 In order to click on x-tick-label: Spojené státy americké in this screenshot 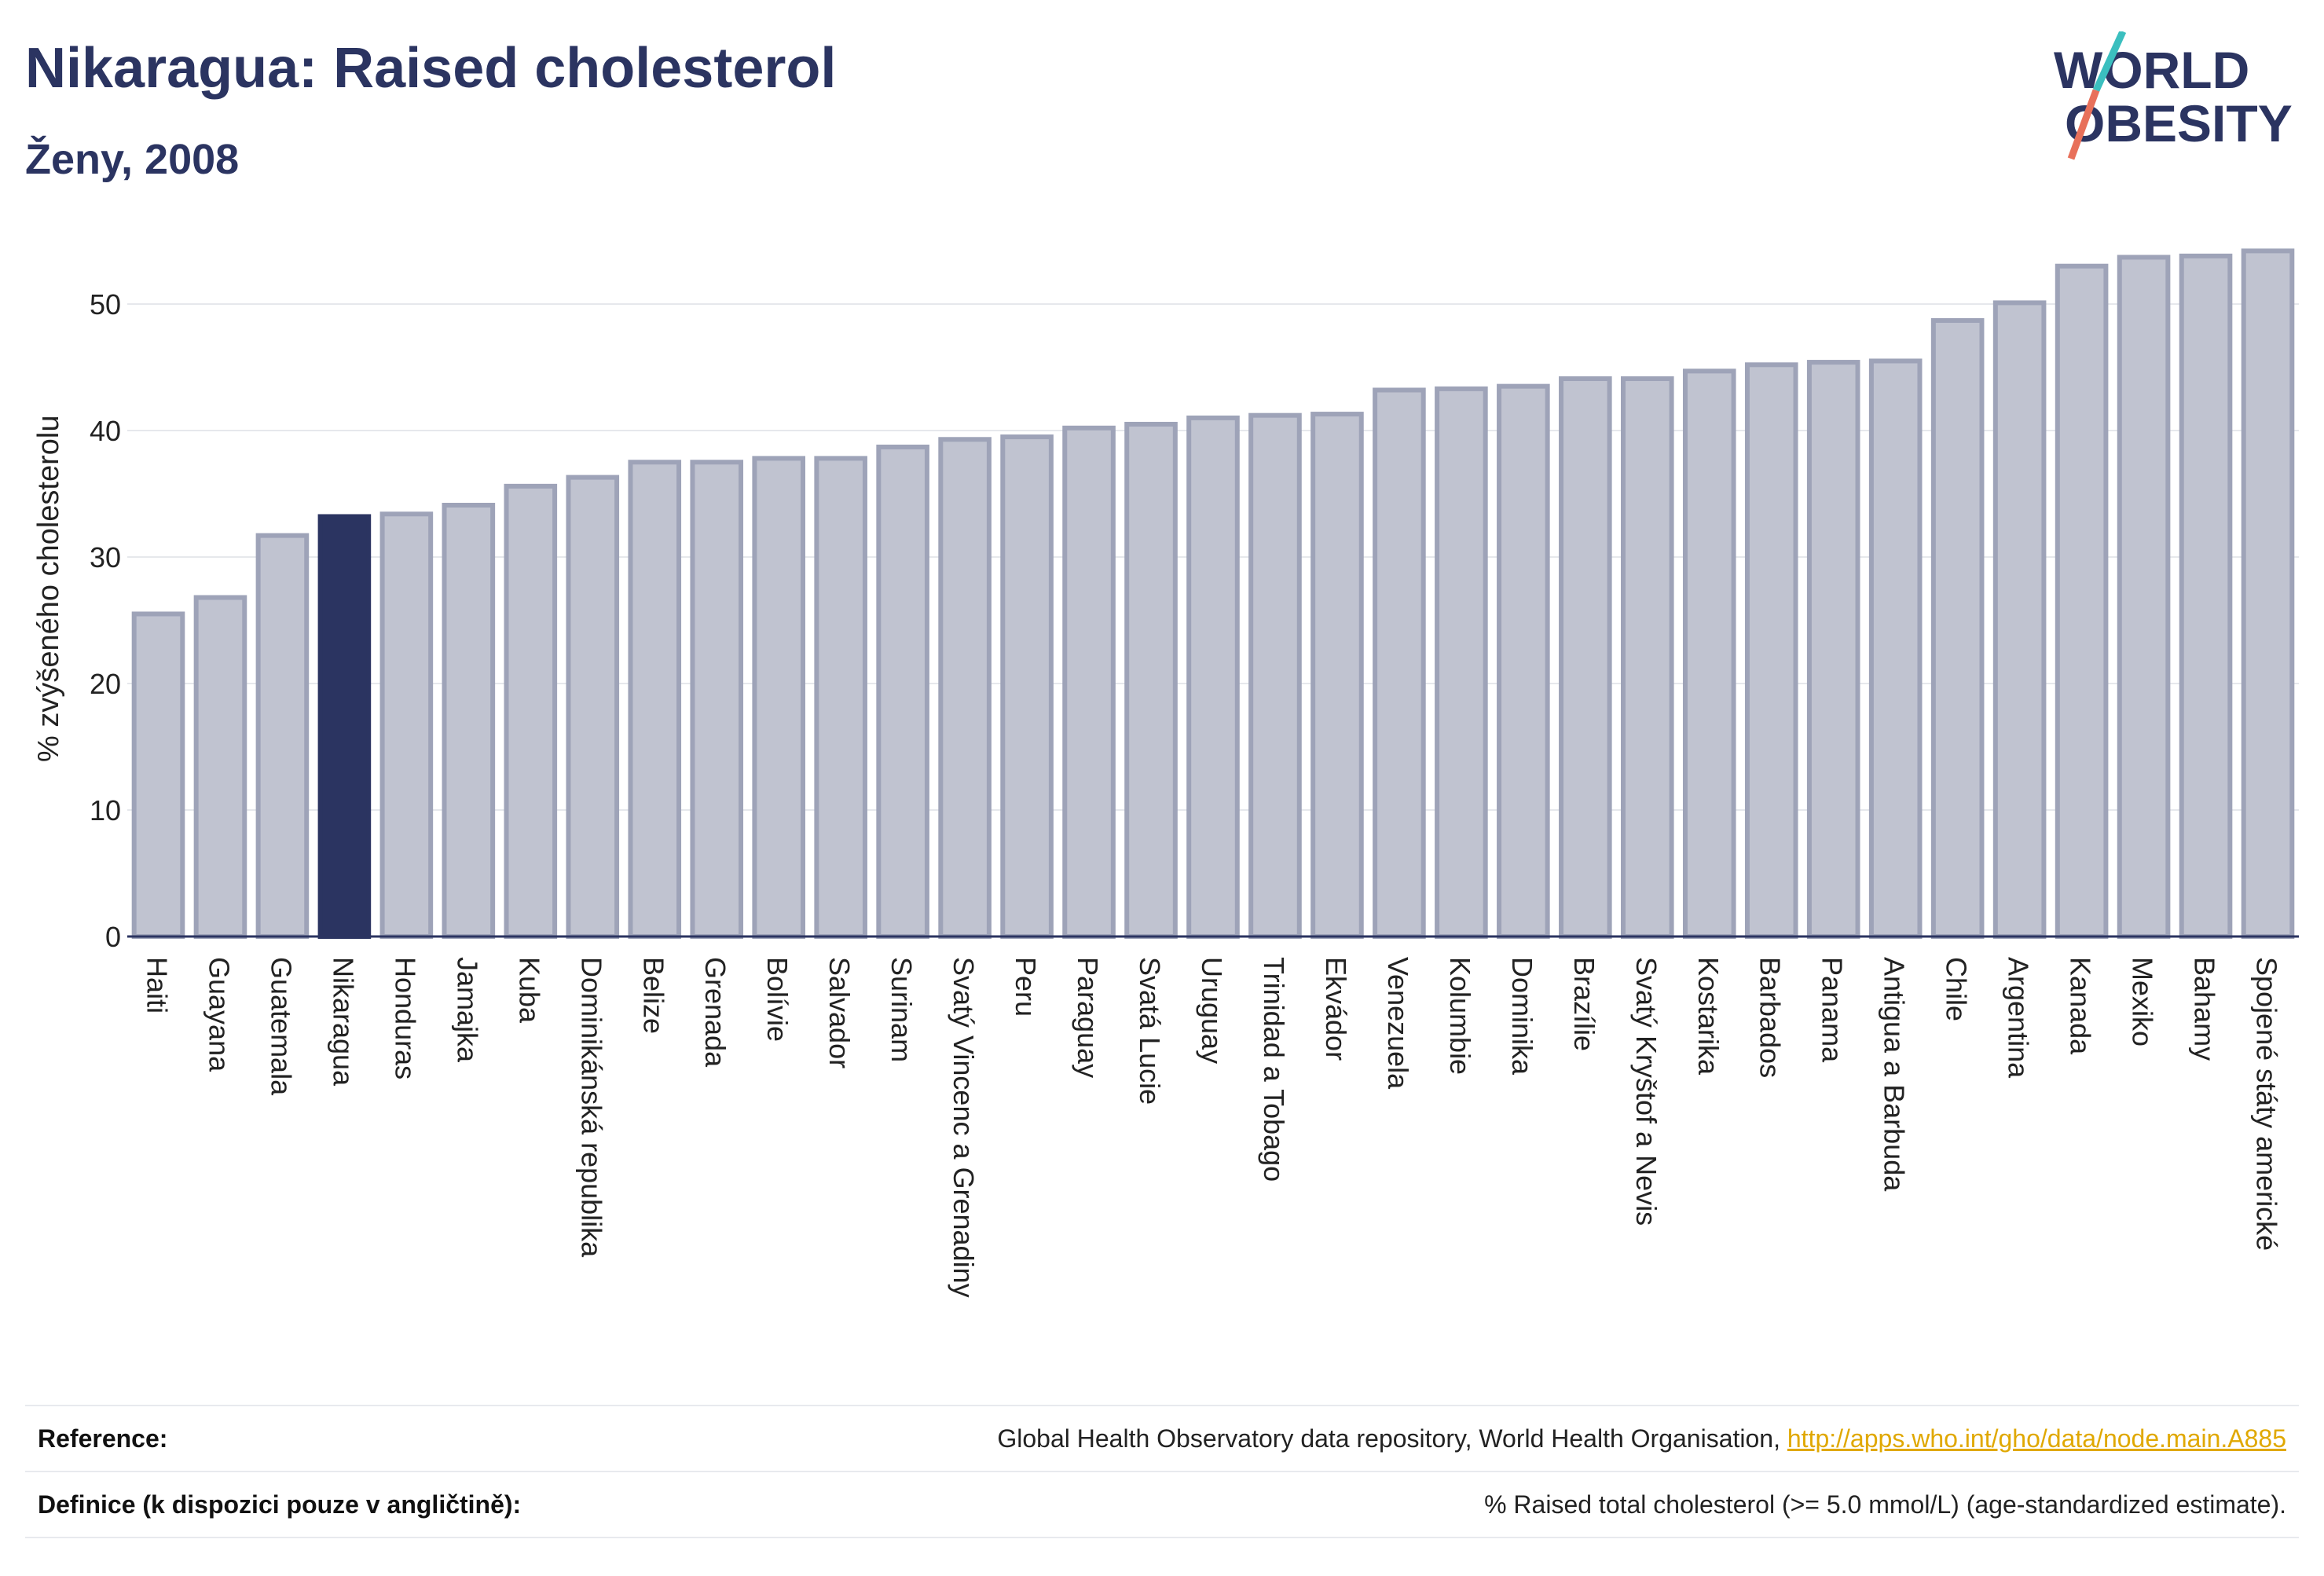, I will do `click(2267, 1104)`.